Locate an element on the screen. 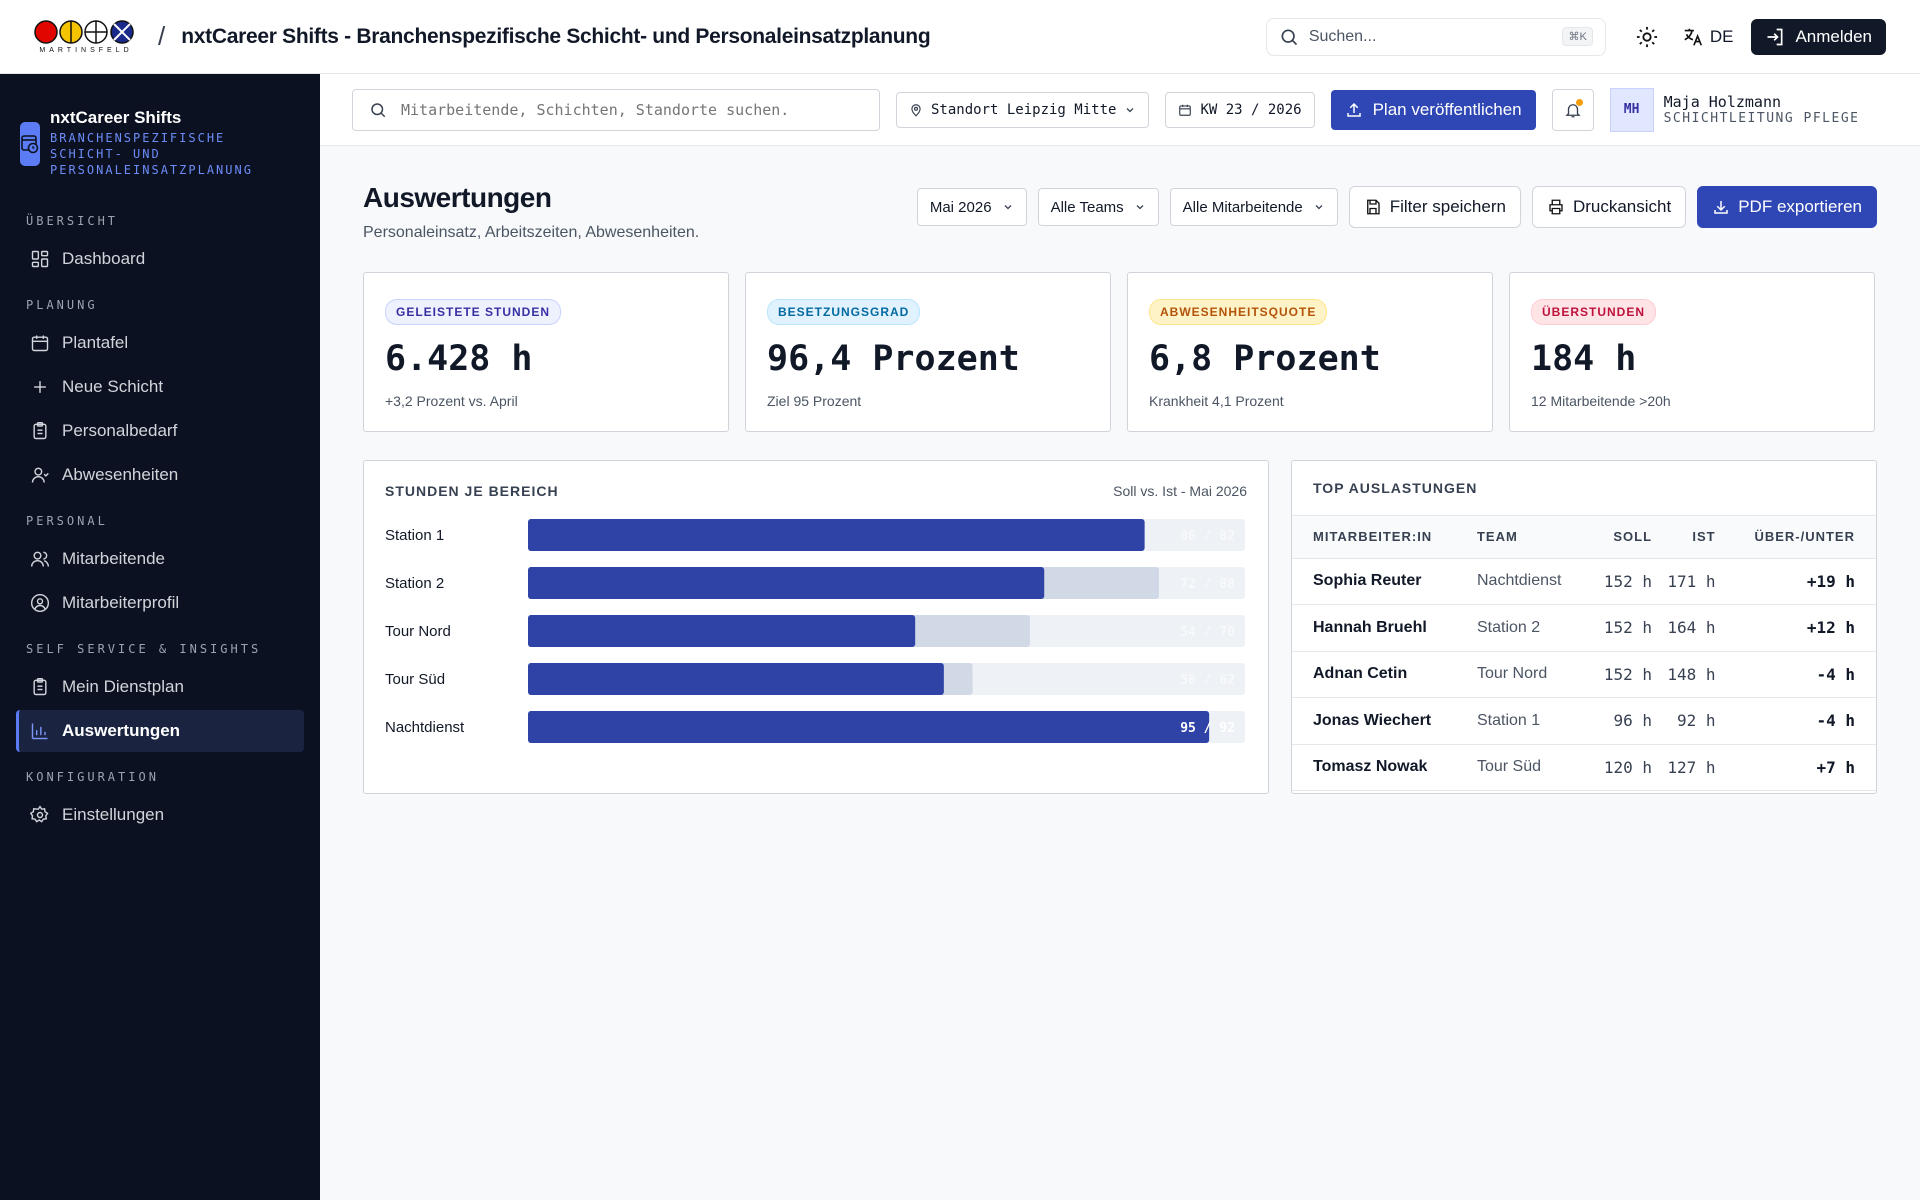 The image size is (1920, 1200). sidebar-item-einstellungen: Einstellungen is located at coordinates (160, 815).